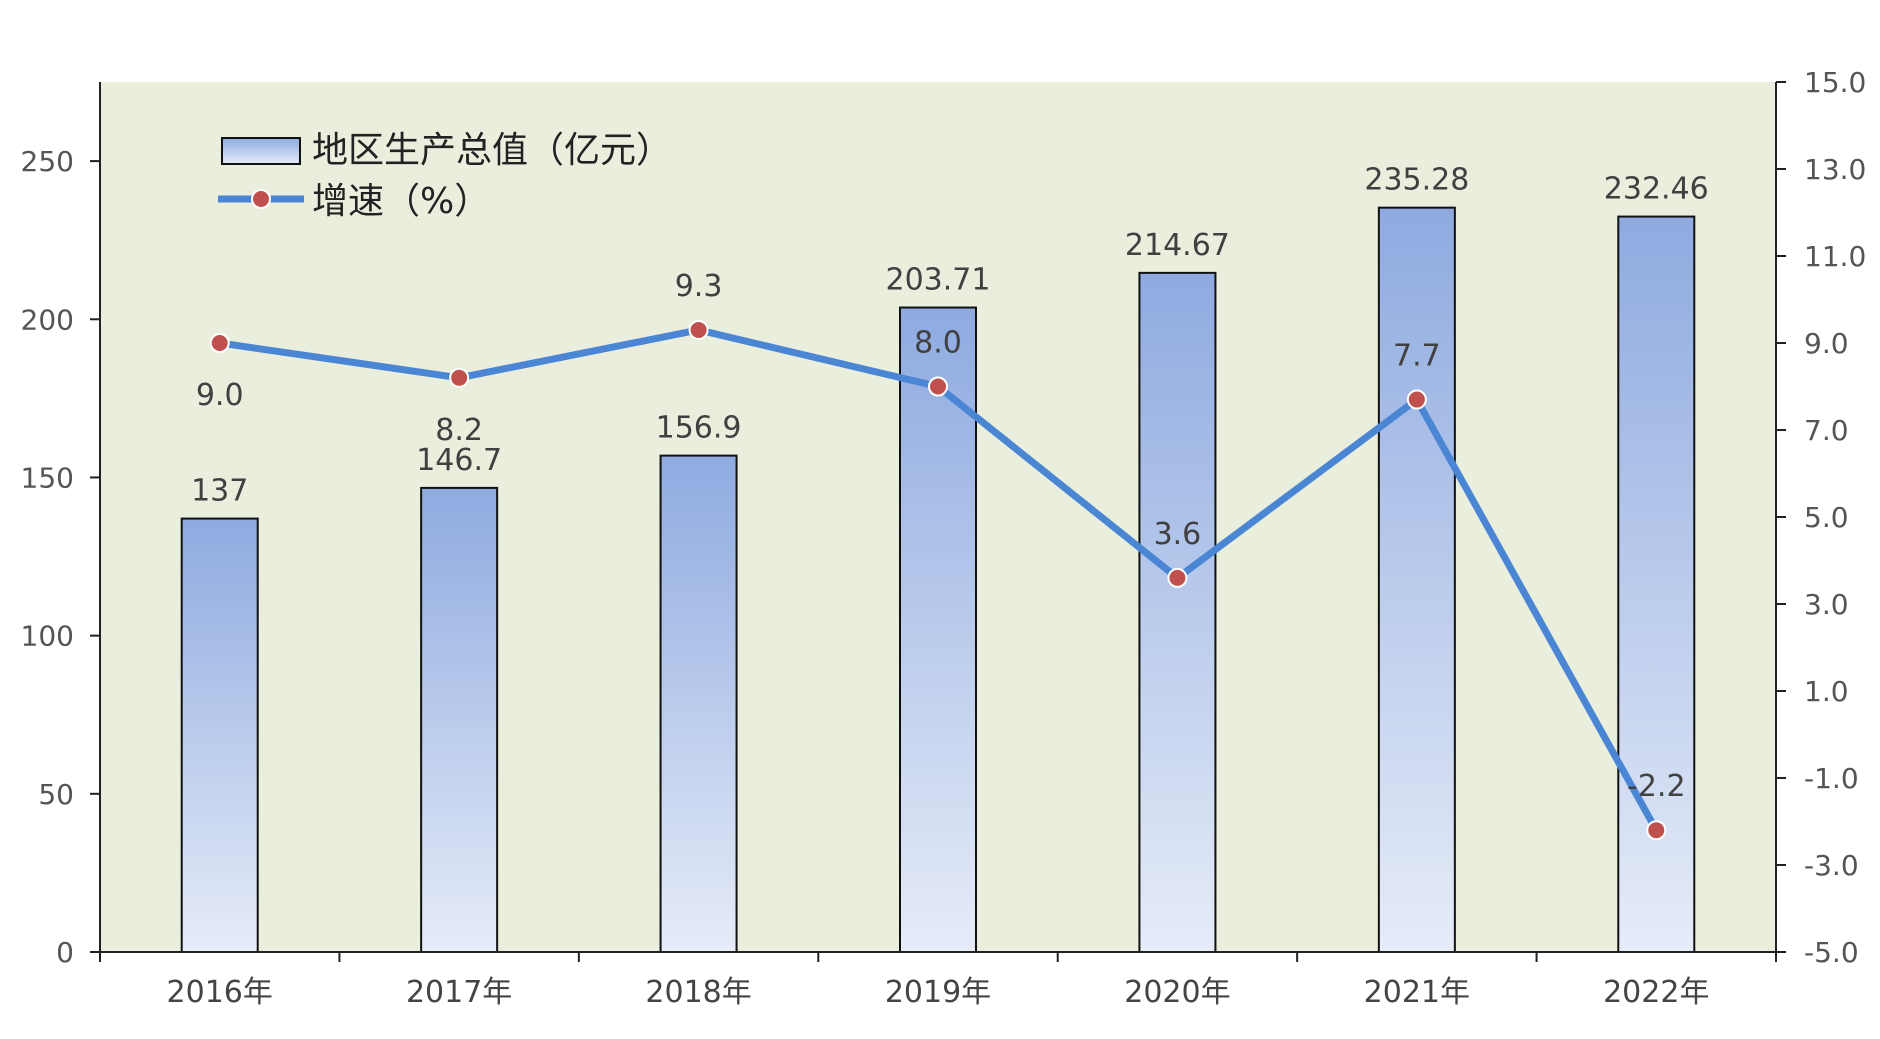  What do you see at coordinates (47, 636) in the screenshot?
I see `left-tick-label: 100` at bounding box center [47, 636].